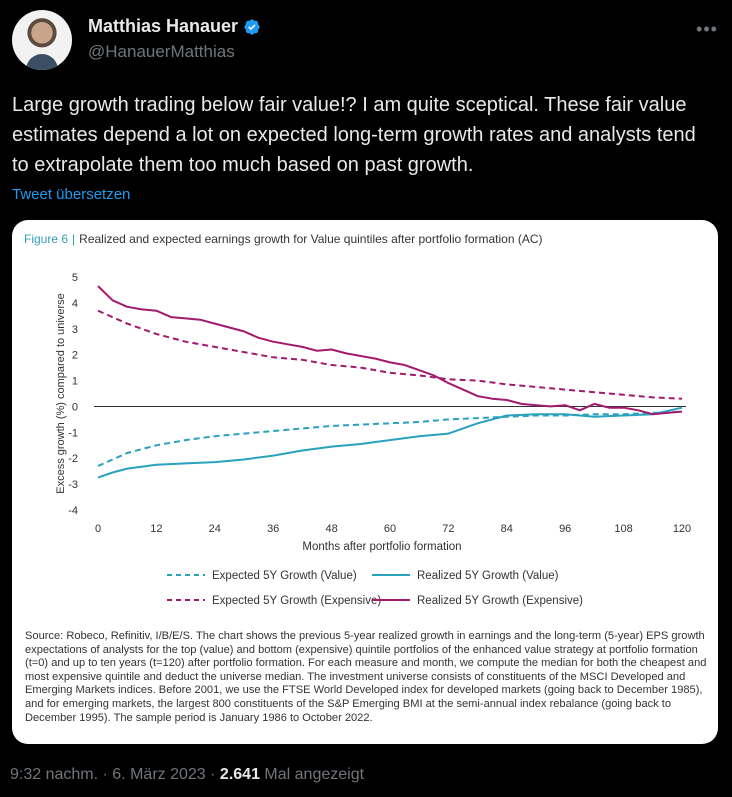 Image resolution: width=732 pixels, height=797 pixels. What do you see at coordinates (163, 26) in the screenshot?
I see `author-name: Matthias Hanauer` at bounding box center [163, 26].